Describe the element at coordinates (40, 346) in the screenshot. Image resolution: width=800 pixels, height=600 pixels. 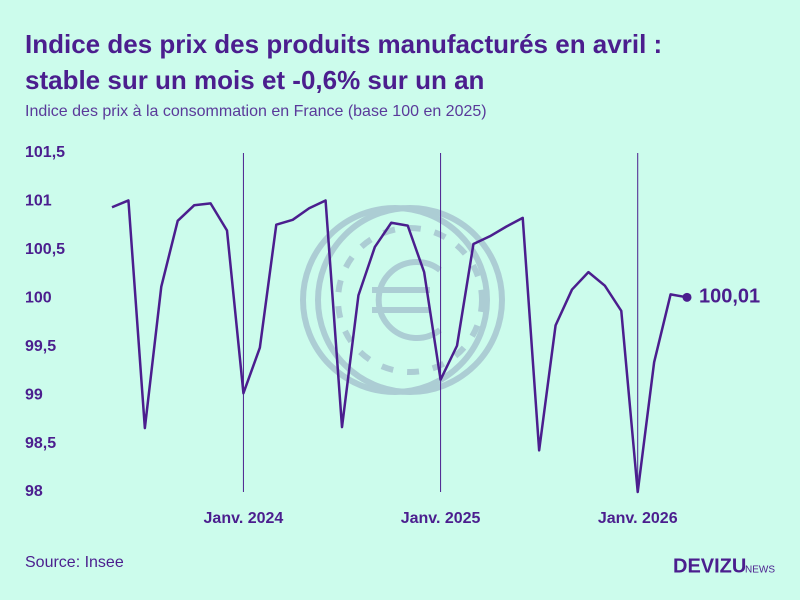
I see `y-tick-label: 99,5` at that location.